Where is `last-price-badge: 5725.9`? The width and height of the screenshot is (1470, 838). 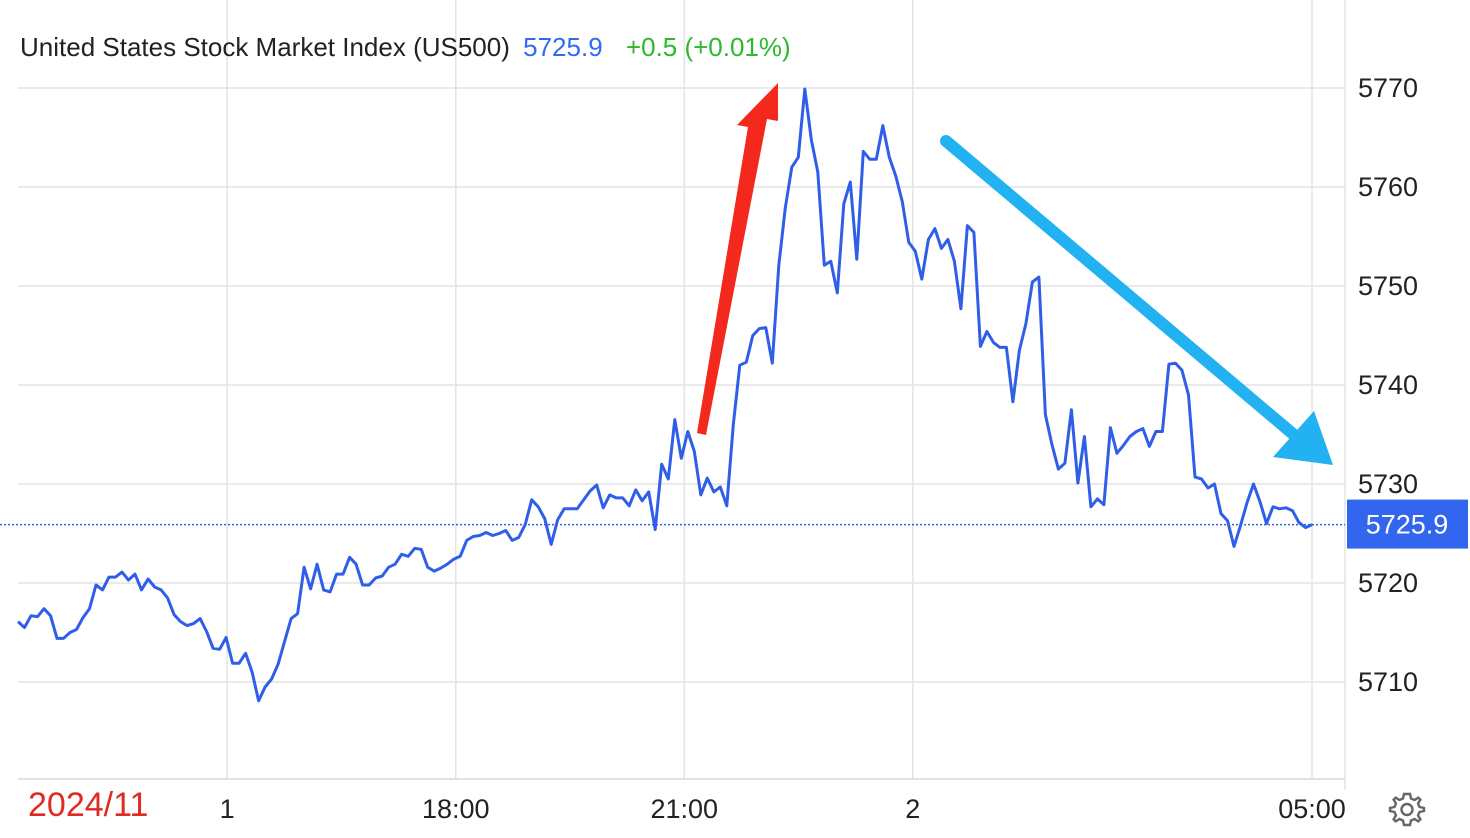 last-price-badge: 5725.9 is located at coordinates (1407, 524).